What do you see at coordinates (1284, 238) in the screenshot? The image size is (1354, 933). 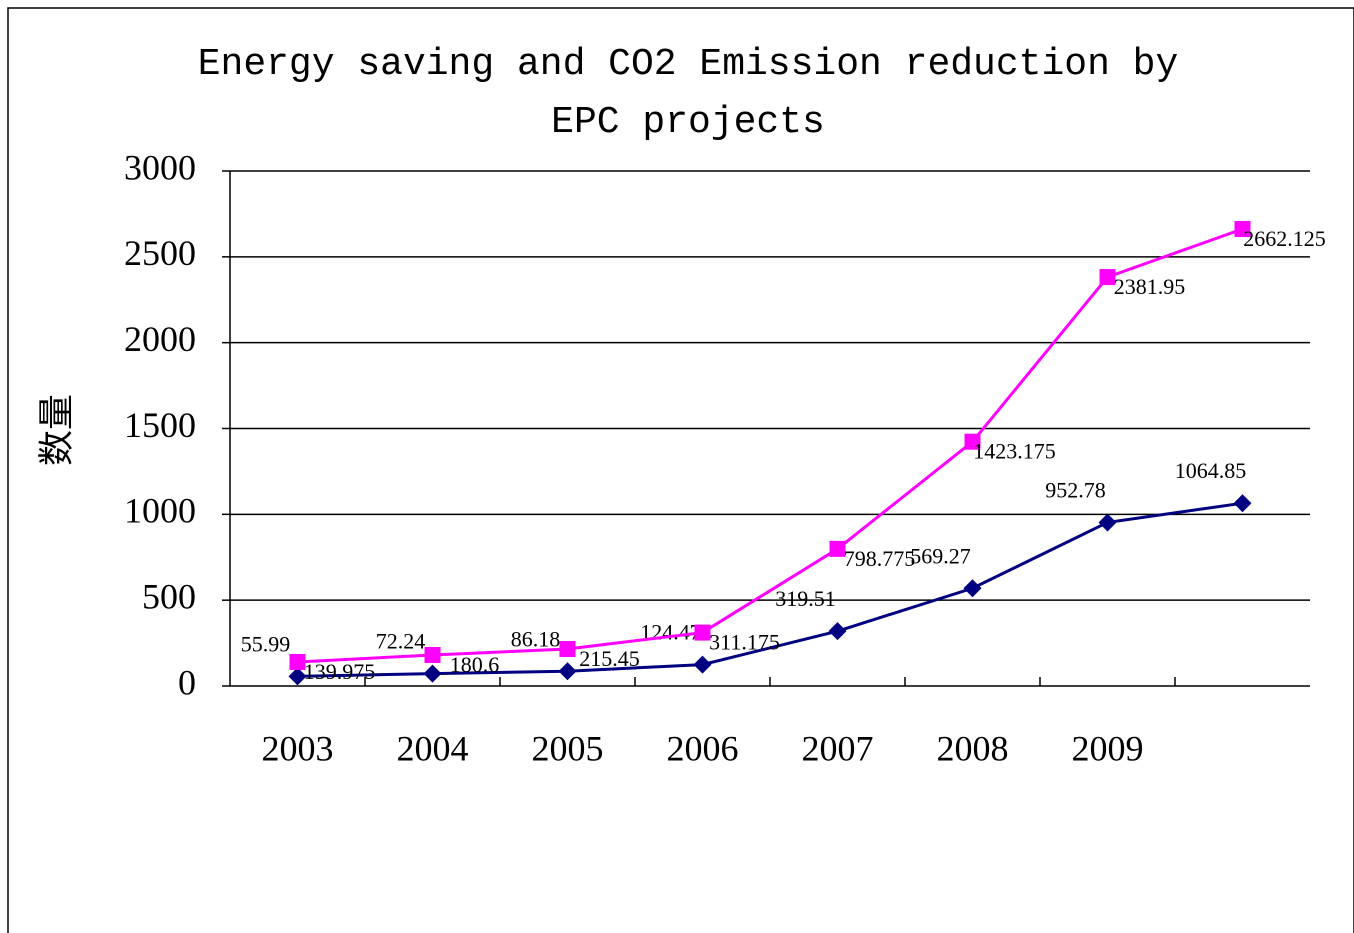 I see `data-label: 2662.125` at bounding box center [1284, 238].